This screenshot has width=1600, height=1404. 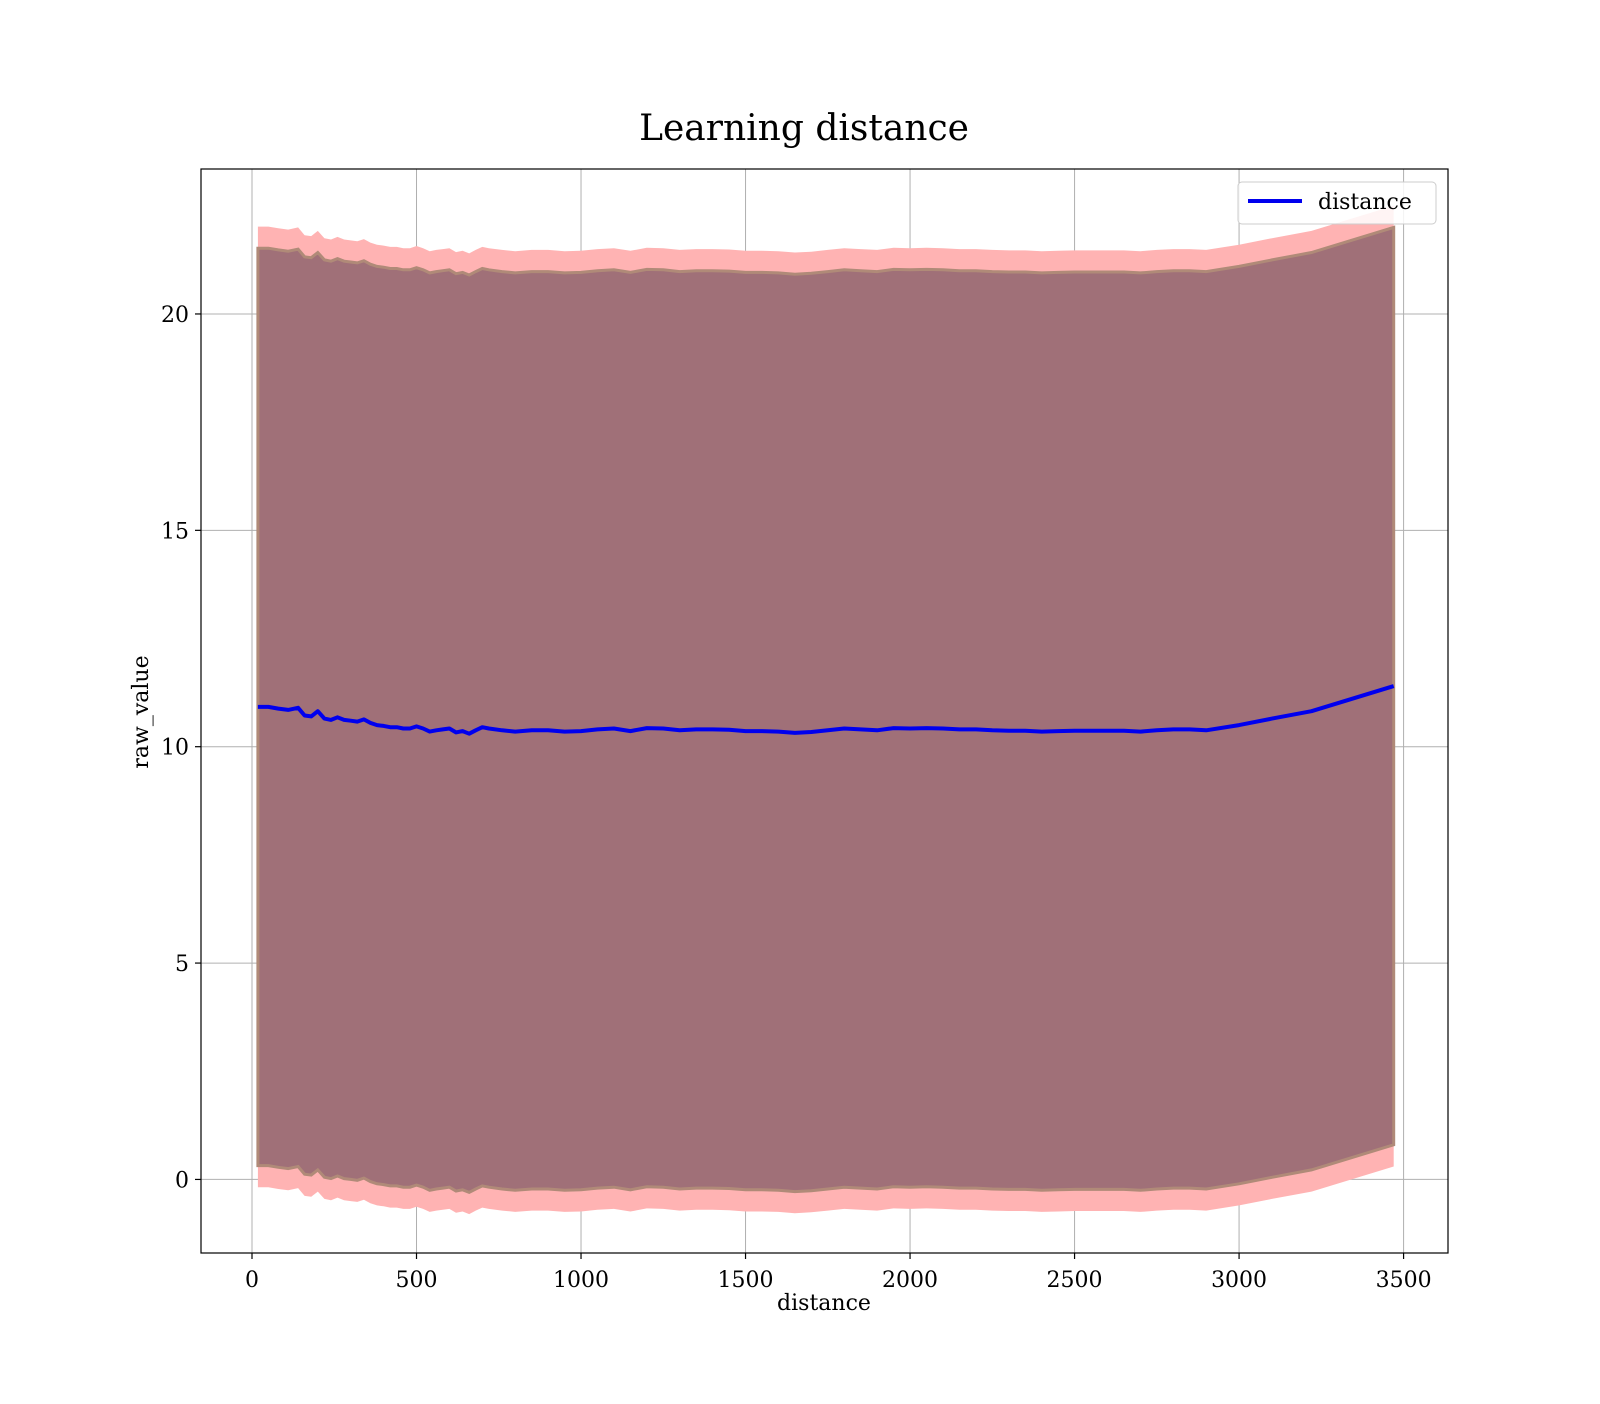 I want to click on x-tick-label: 500, so click(x=417, y=1280).